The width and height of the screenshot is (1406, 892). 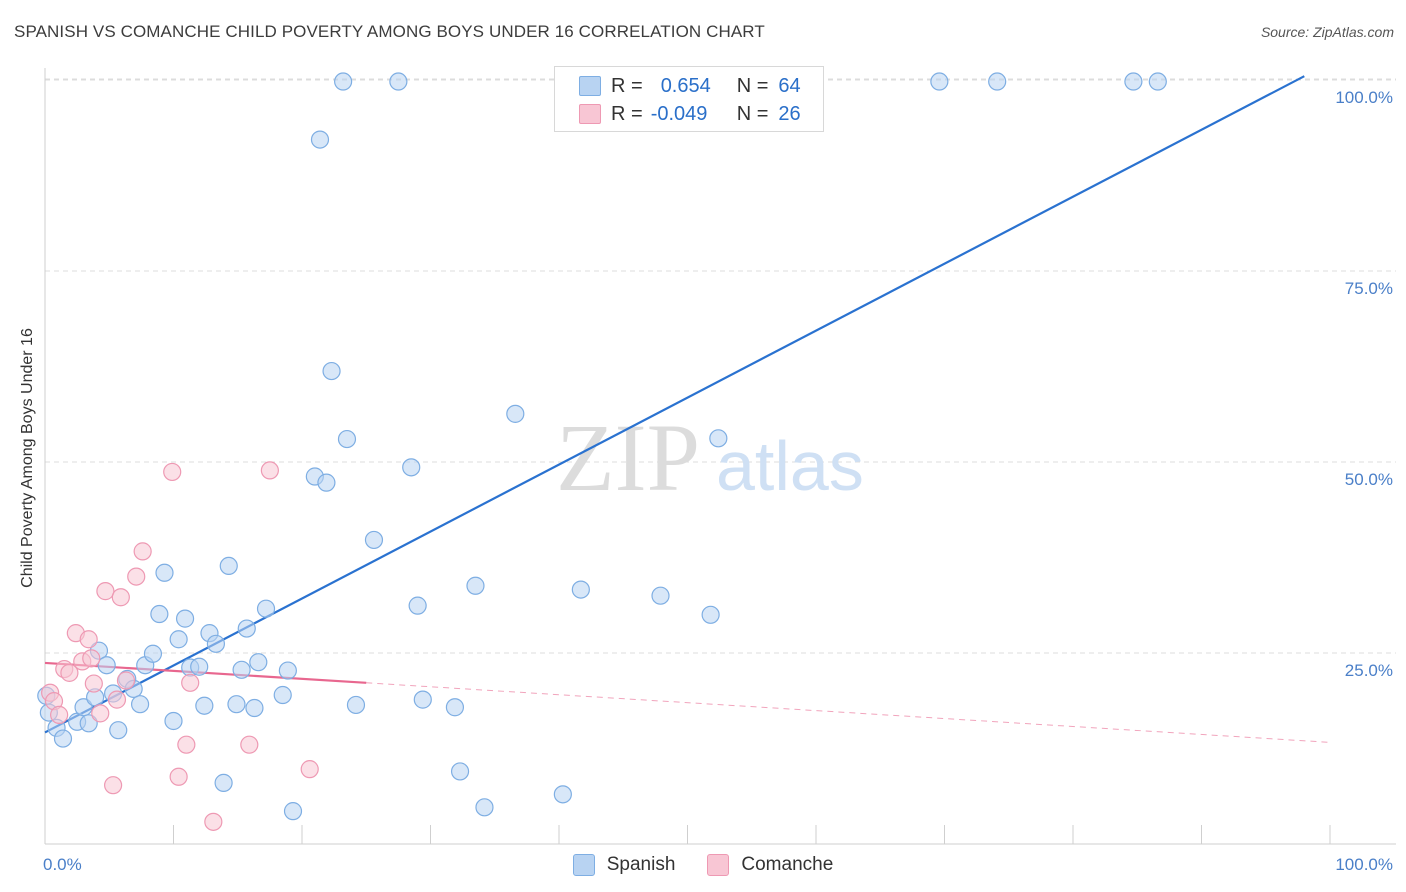 I want to click on r-value: -0.049, so click(x=679, y=113).